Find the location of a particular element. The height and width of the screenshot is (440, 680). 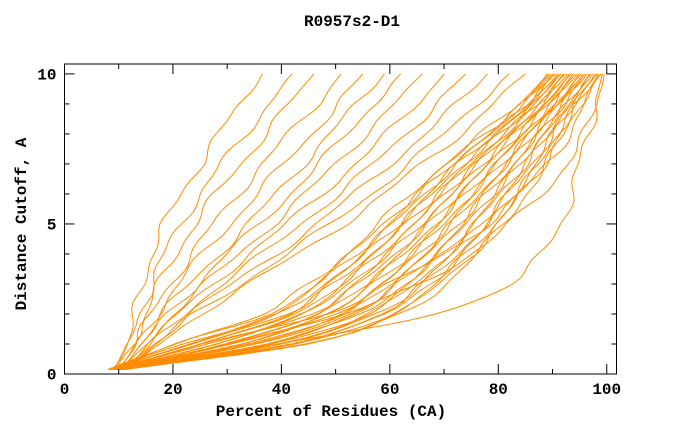

x-tick-label: 40 is located at coordinates (281, 390).